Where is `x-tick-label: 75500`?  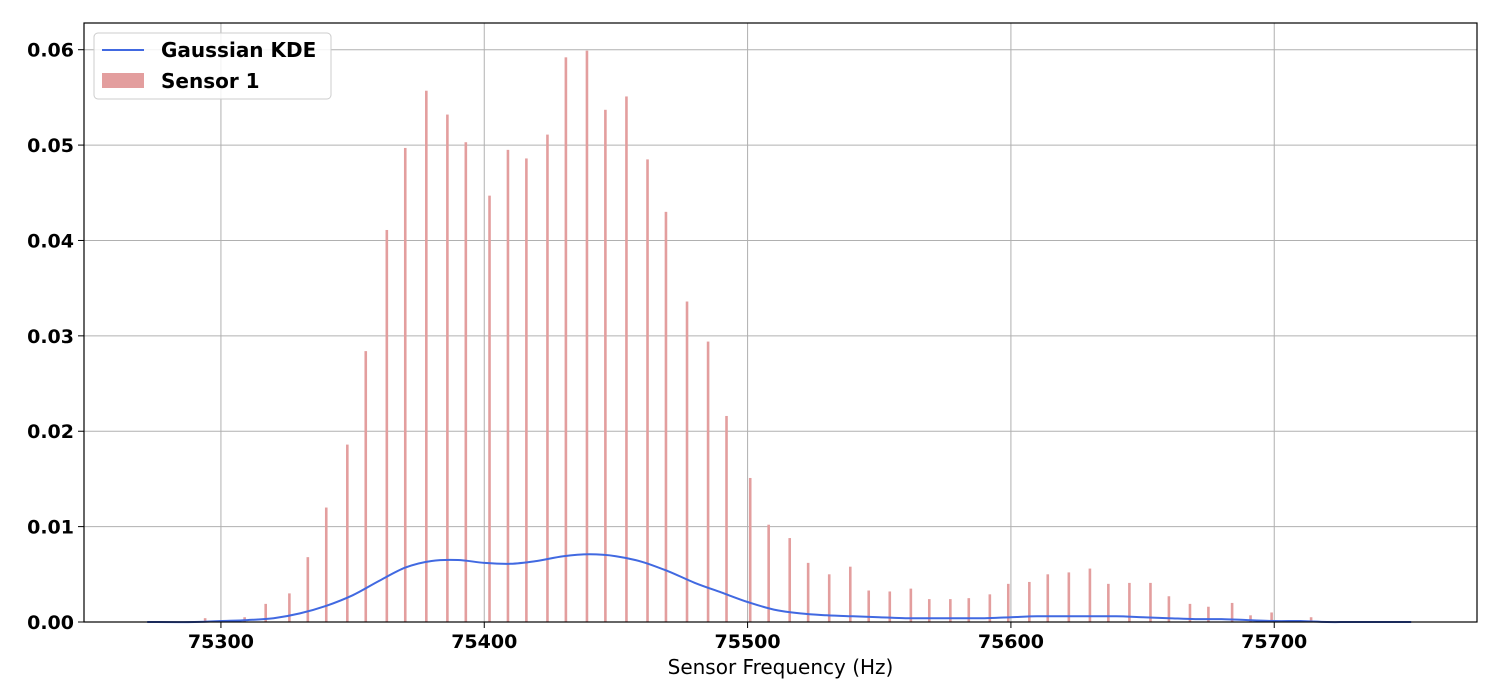 x-tick-label: 75500 is located at coordinates (748, 642).